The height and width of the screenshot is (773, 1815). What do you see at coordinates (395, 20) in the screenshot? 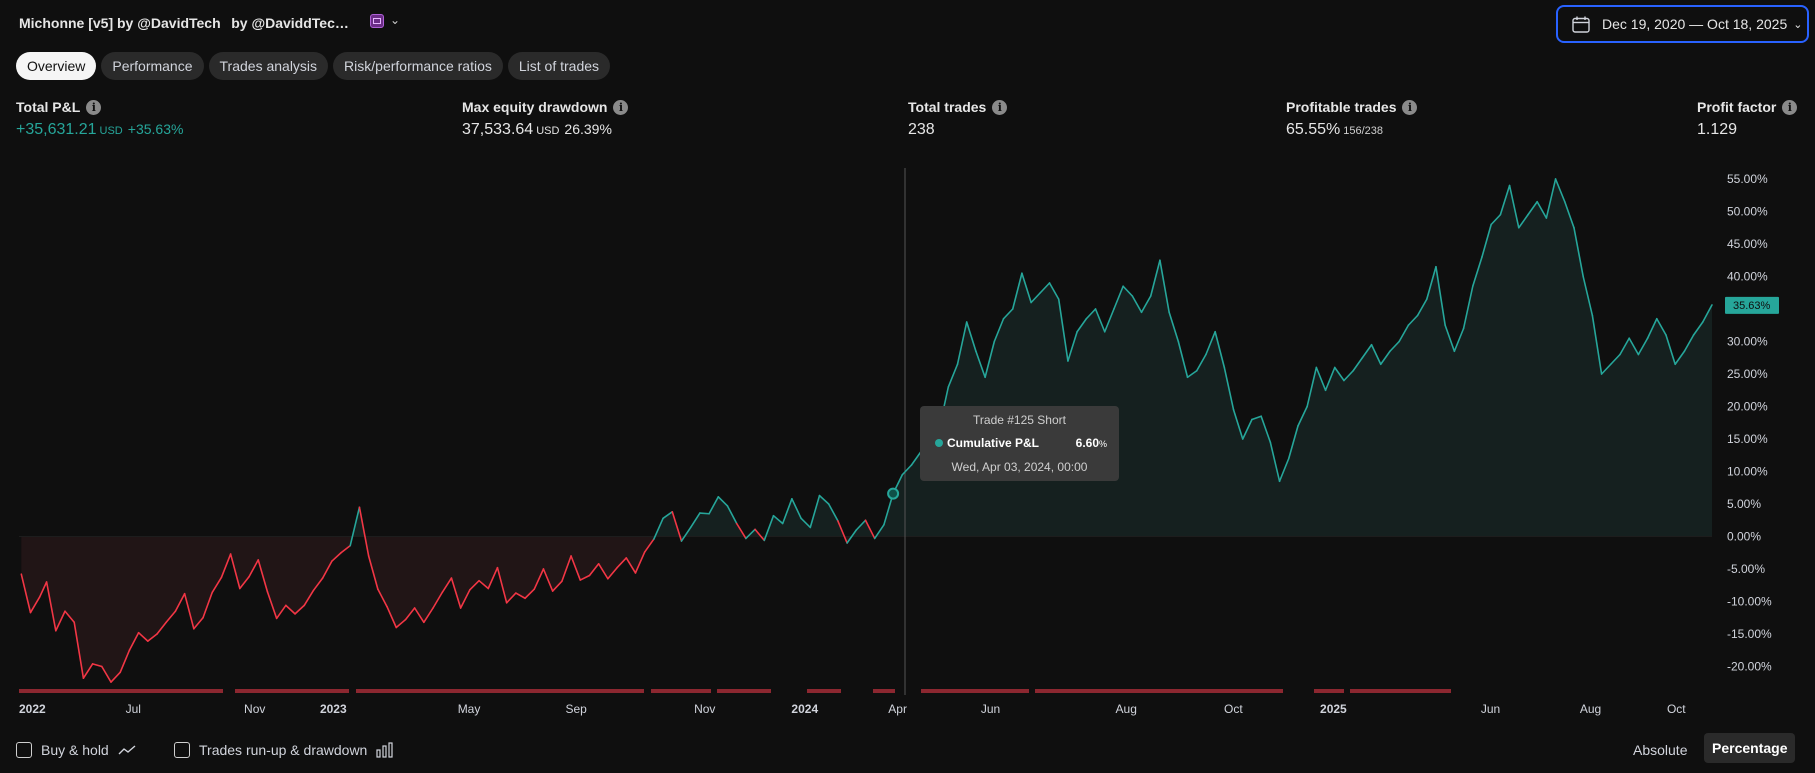
I see `chevron-down-icon: ⌄` at bounding box center [395, 20].